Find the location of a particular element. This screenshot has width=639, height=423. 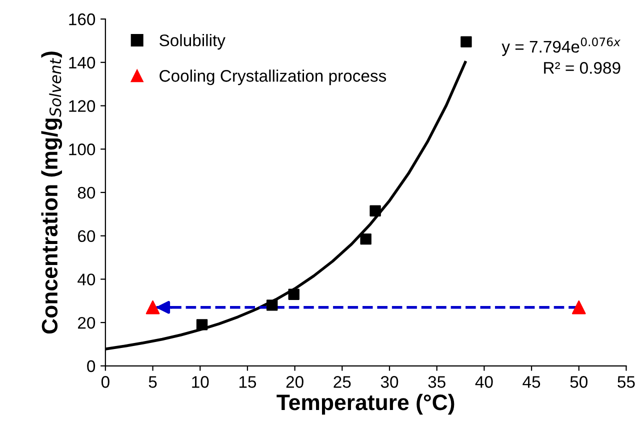

annotation: y = 7.794e$^{0.076x}$ is located at coordinates (561, 46).